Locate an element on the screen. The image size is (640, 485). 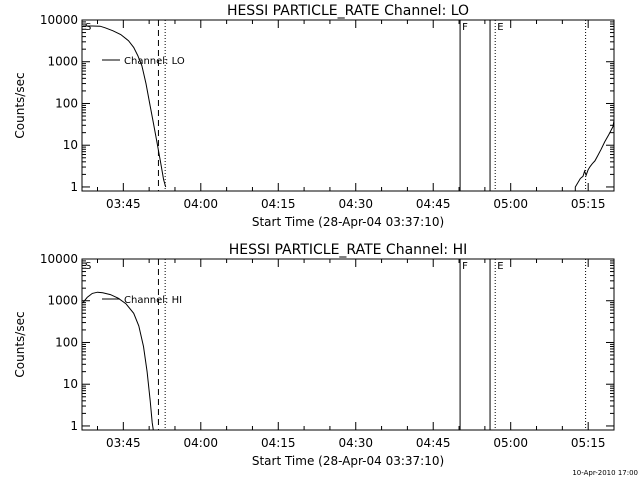
y-axis-label-lo: Counts/sec is located at coordinates (20, 105).